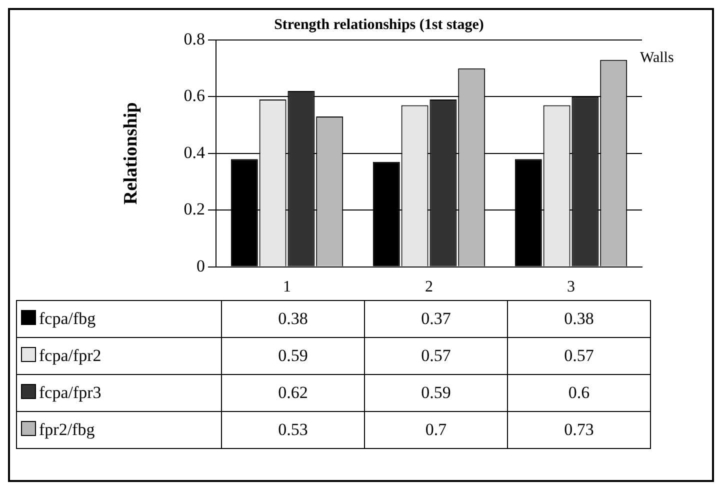 This screenshot has height=494, width=726. I want to click on y-tick-label: 0.2, so click(194, 209).